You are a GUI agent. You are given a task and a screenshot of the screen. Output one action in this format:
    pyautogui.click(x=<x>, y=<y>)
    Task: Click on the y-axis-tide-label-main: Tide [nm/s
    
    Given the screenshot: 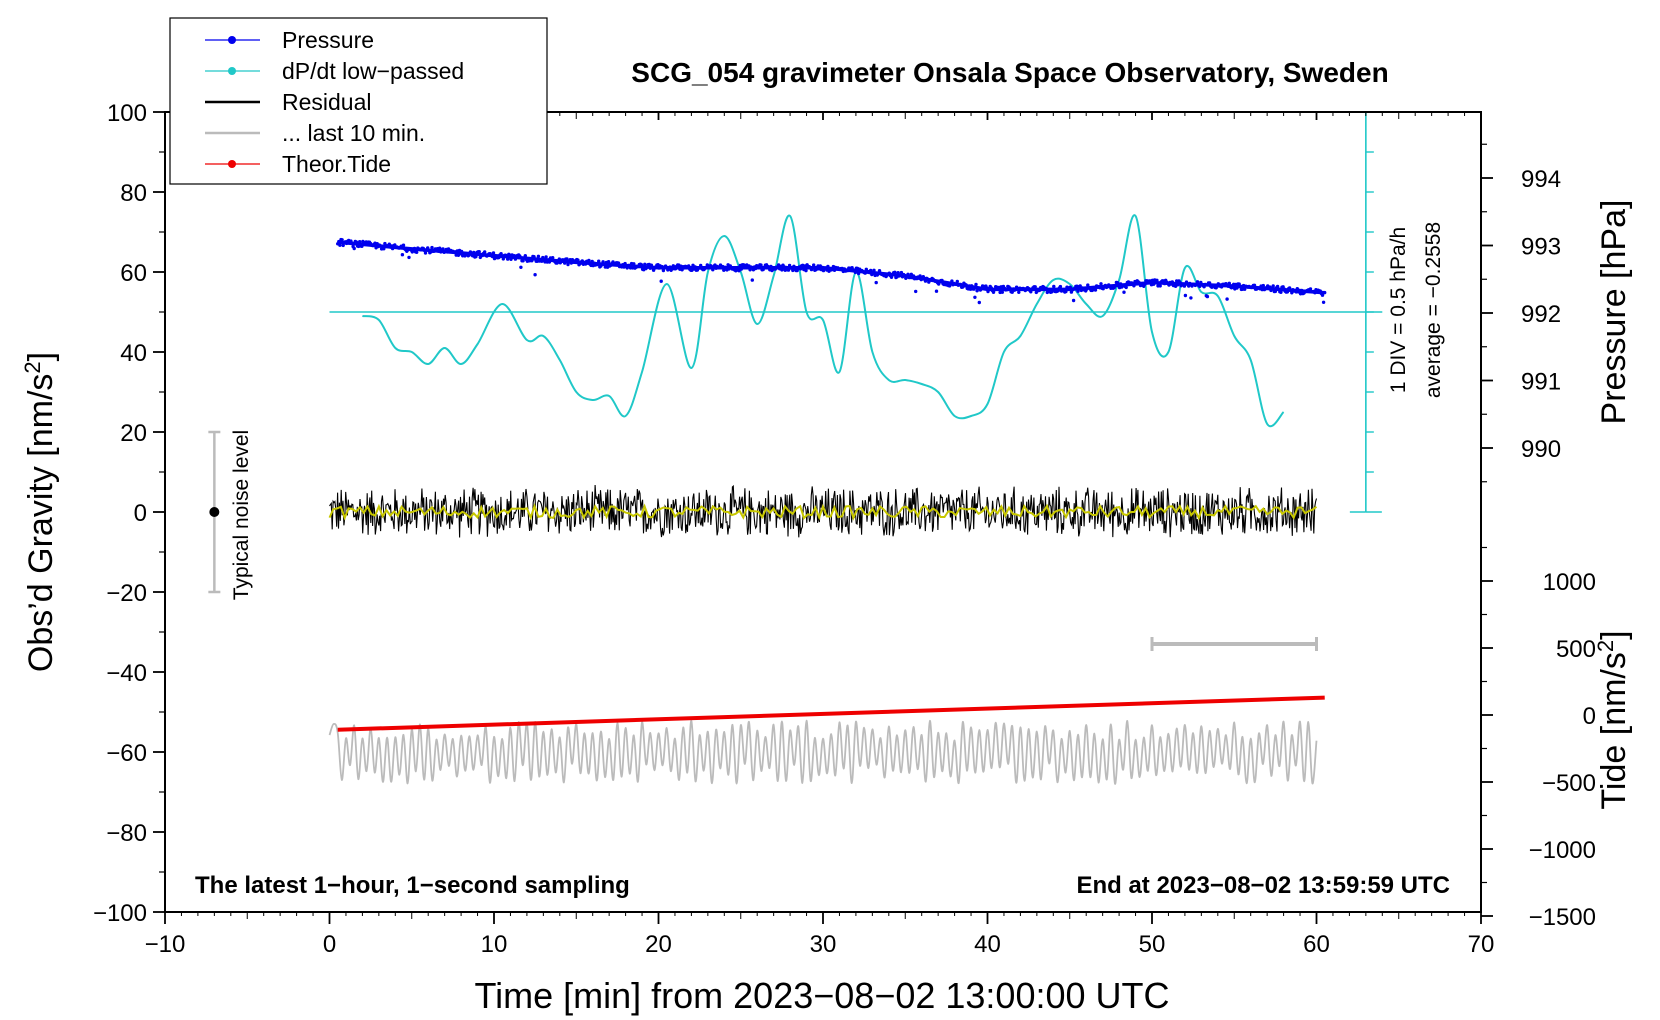 What is the action you would take?
    pyautogui.click(x=1614, y=730)
    